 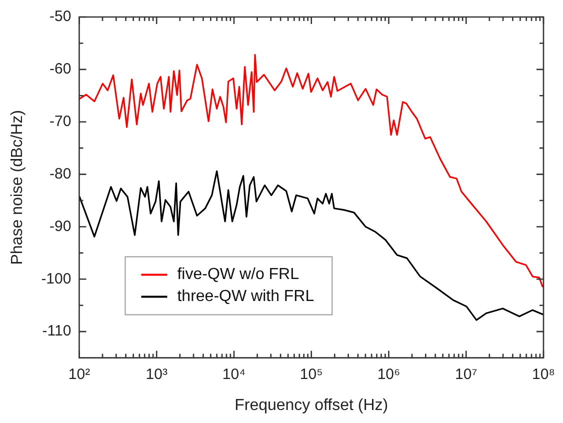 I want to click on legend-label: three-QW with FRL, so click(x=245, y=297).